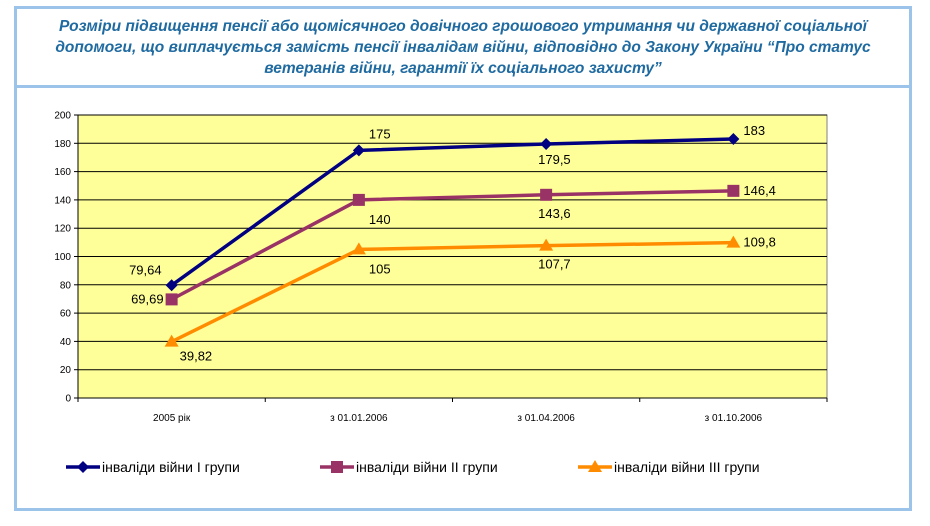  Describe the element at coordinates (145, 269) in the screenshot. I see `data-label: 79,64` at that location.